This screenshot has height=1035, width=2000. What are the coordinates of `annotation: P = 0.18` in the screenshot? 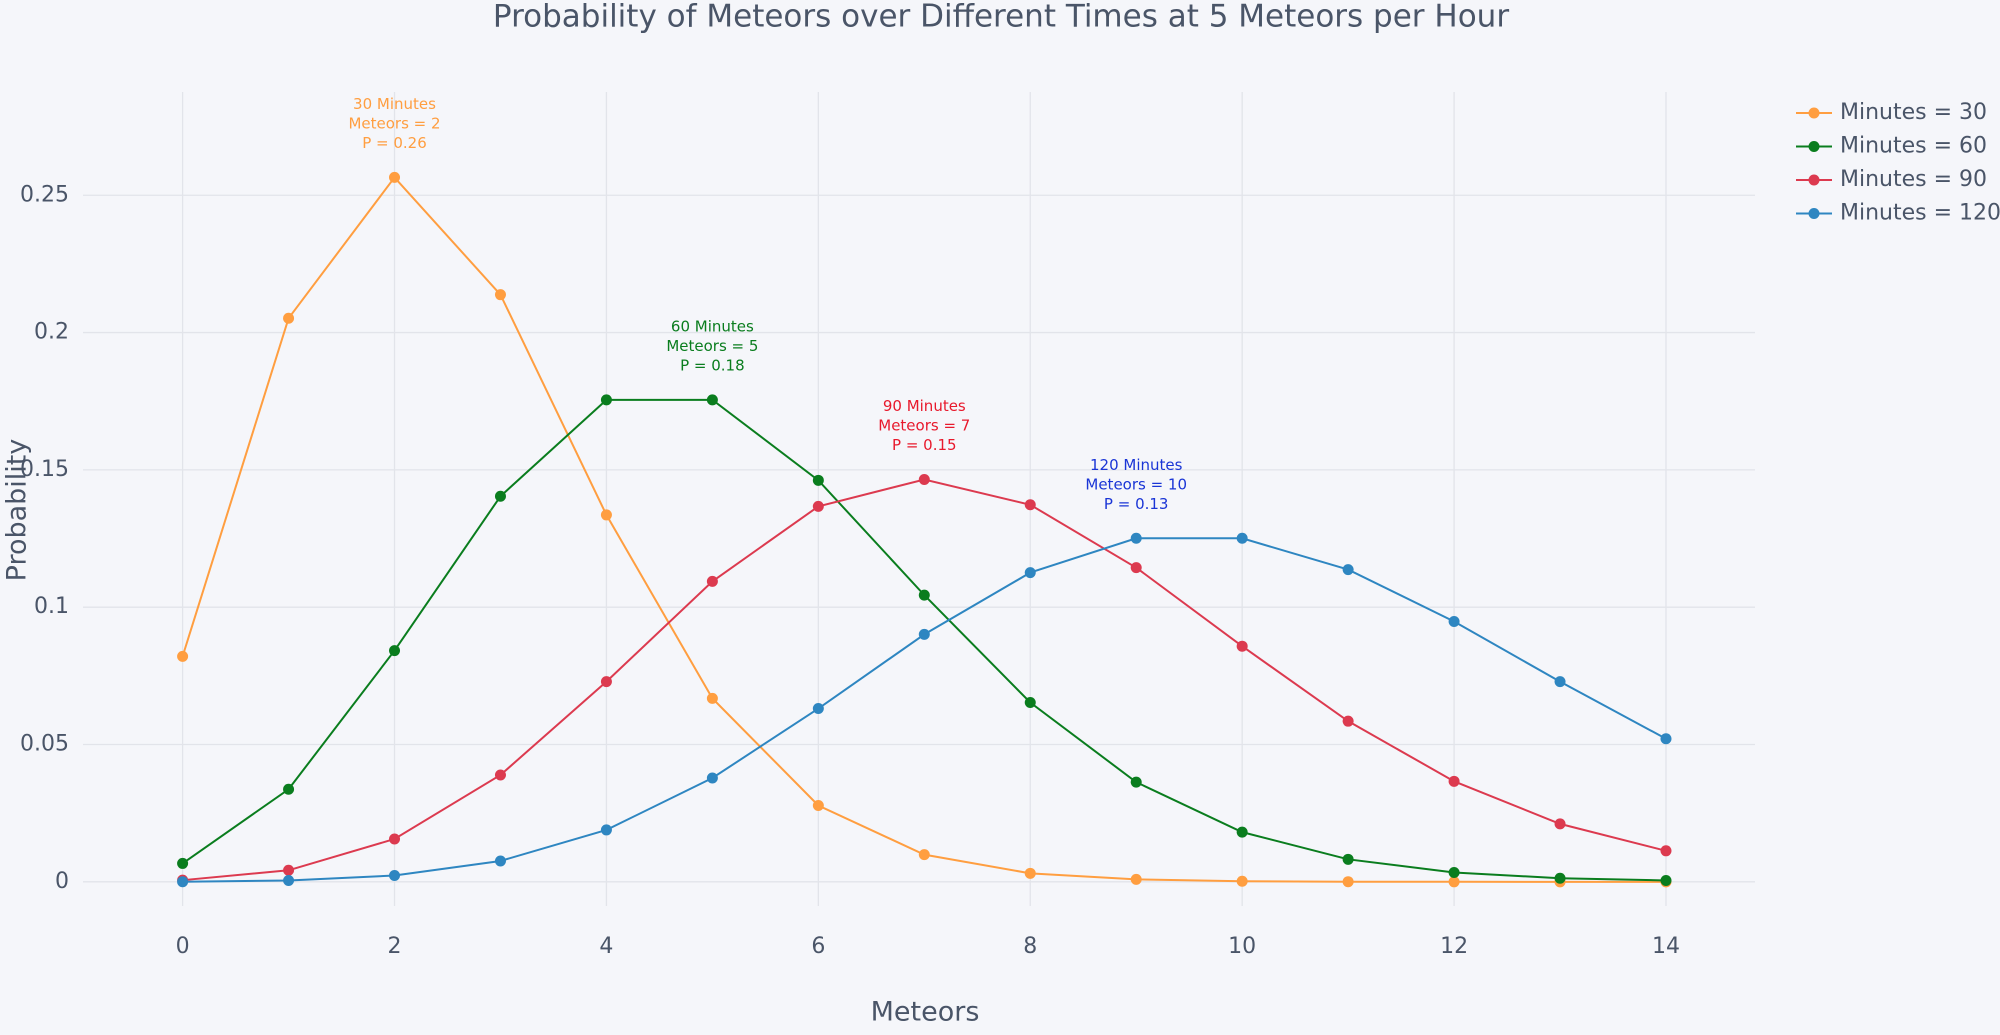 It's located at (712, 365).